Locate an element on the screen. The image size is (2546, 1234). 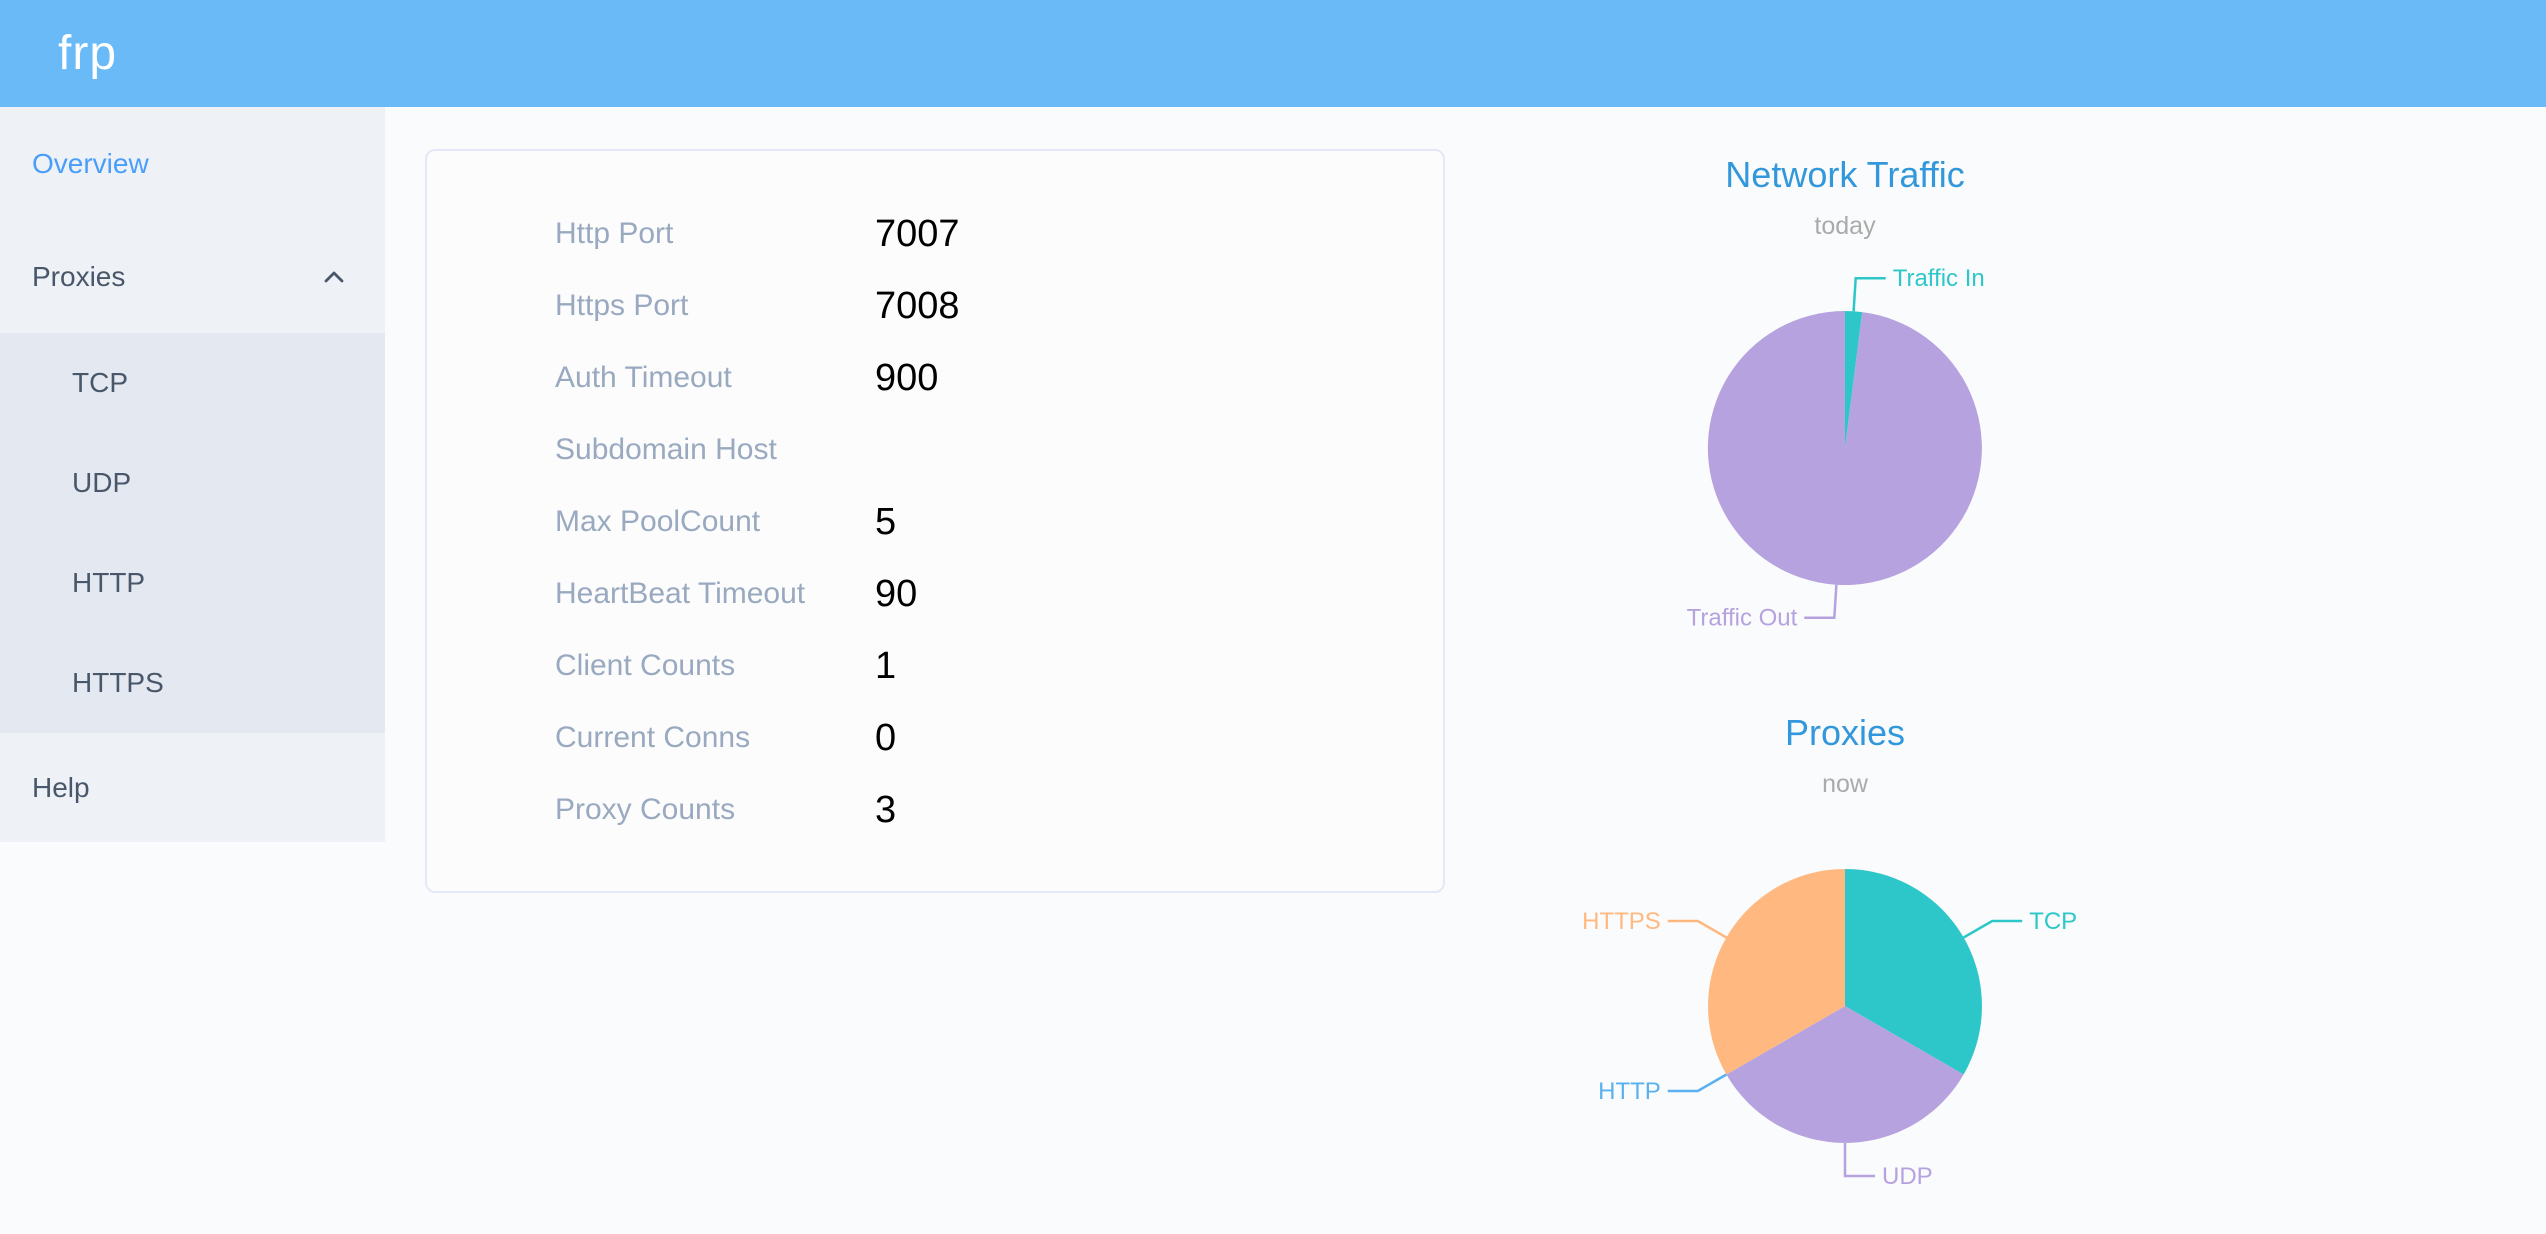
pie-slice-https is located at coordinates (1776, 972).